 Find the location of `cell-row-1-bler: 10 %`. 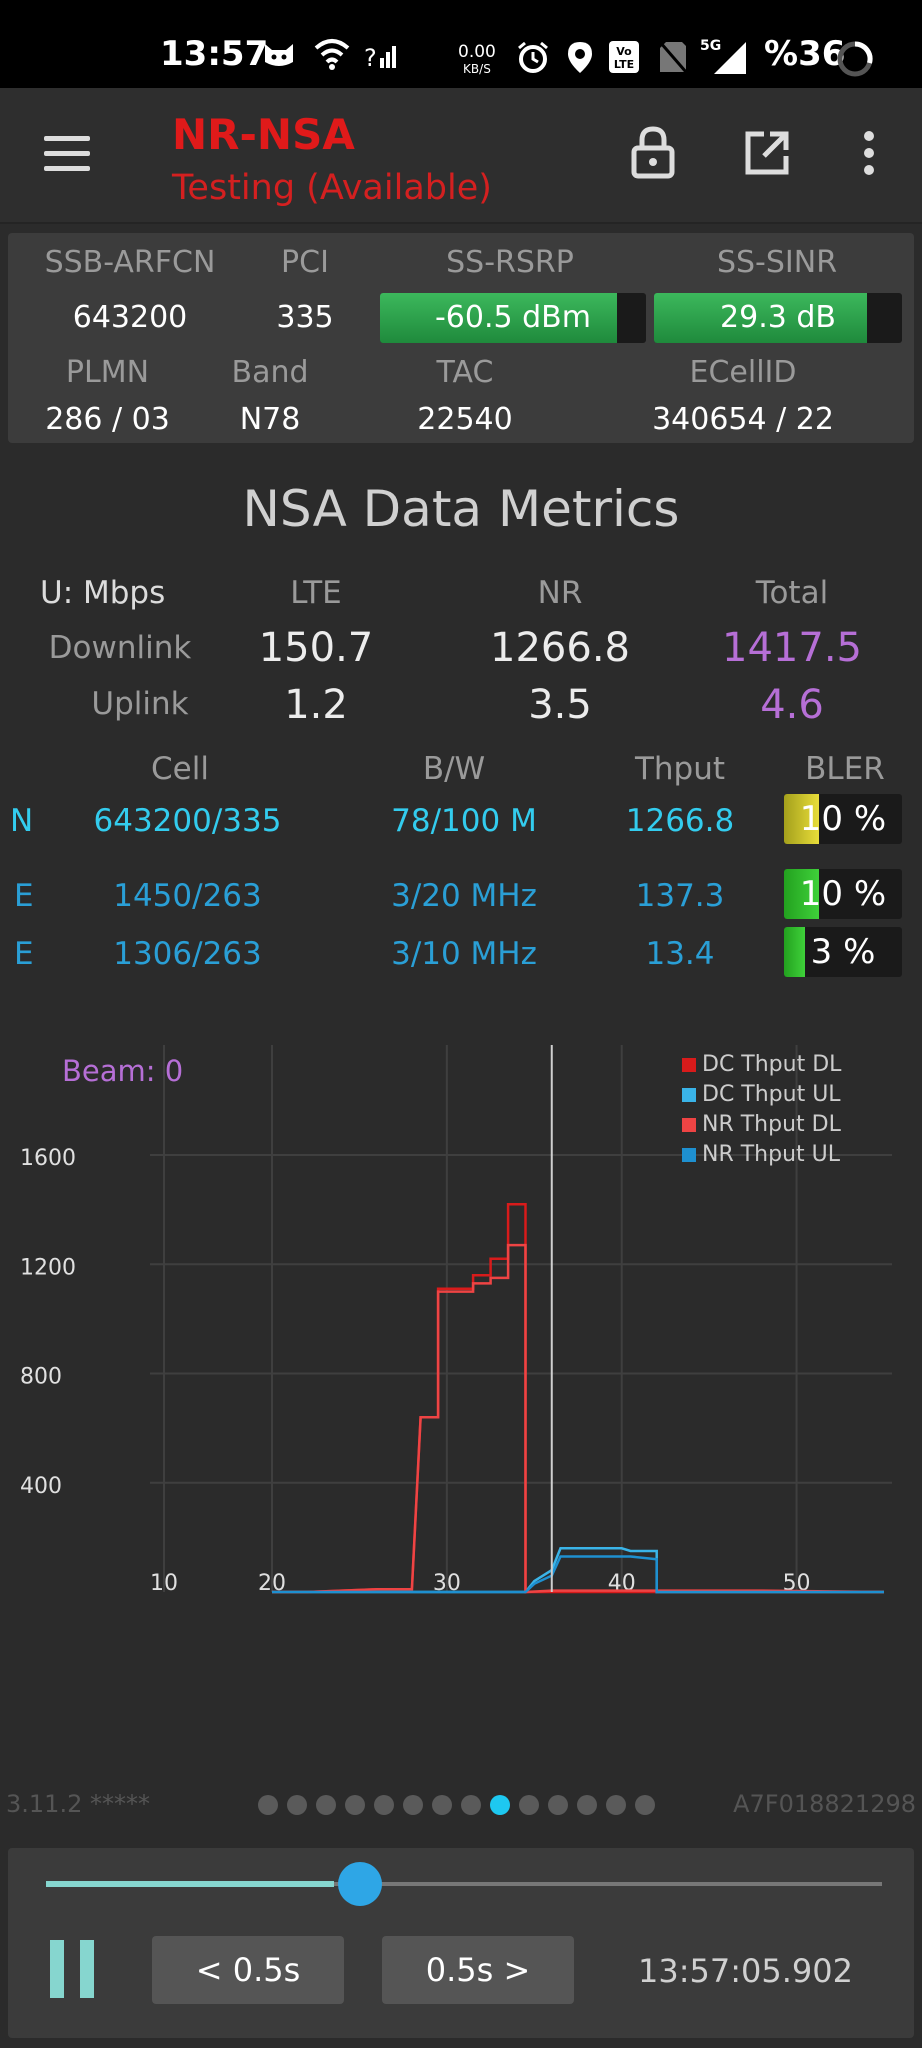

cell-row-1-bler: 10 % is located at coordinates (843, 819).